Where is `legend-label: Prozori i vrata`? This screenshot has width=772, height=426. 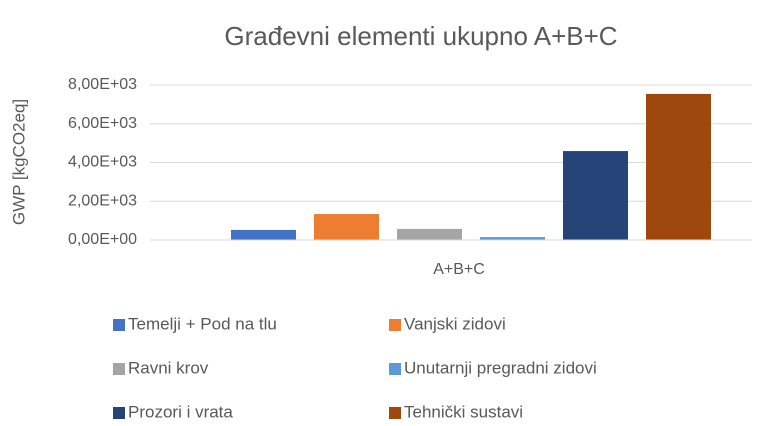
legend-label: Prozori i vrata is located at coordinates (180, 411).